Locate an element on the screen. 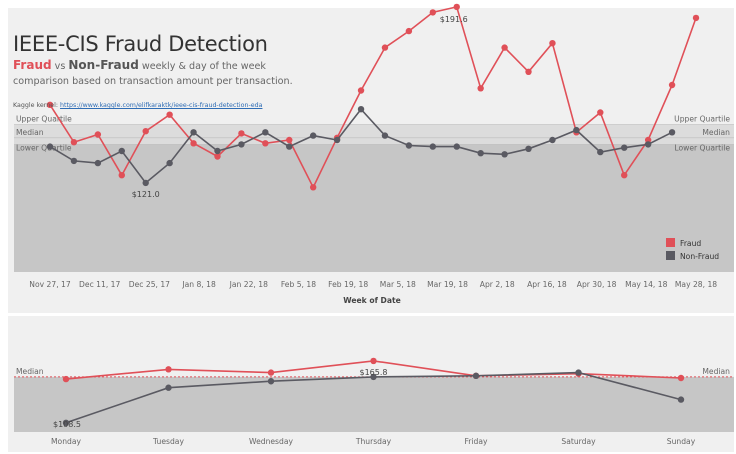 The height and width of the screenshot is (454, 736). x-tick-label-13: May 28, 18 is located at coordinates (696, 284).